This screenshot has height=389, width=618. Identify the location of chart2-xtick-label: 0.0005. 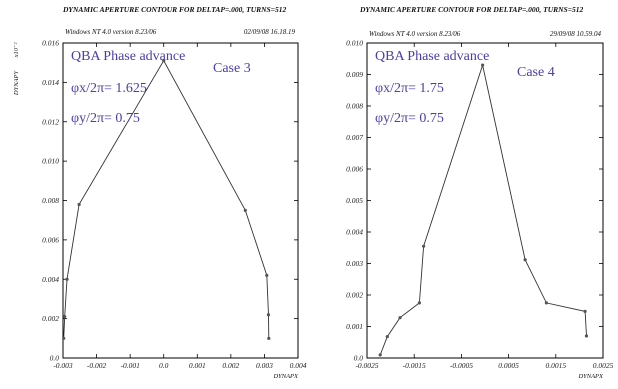
(508, 365).